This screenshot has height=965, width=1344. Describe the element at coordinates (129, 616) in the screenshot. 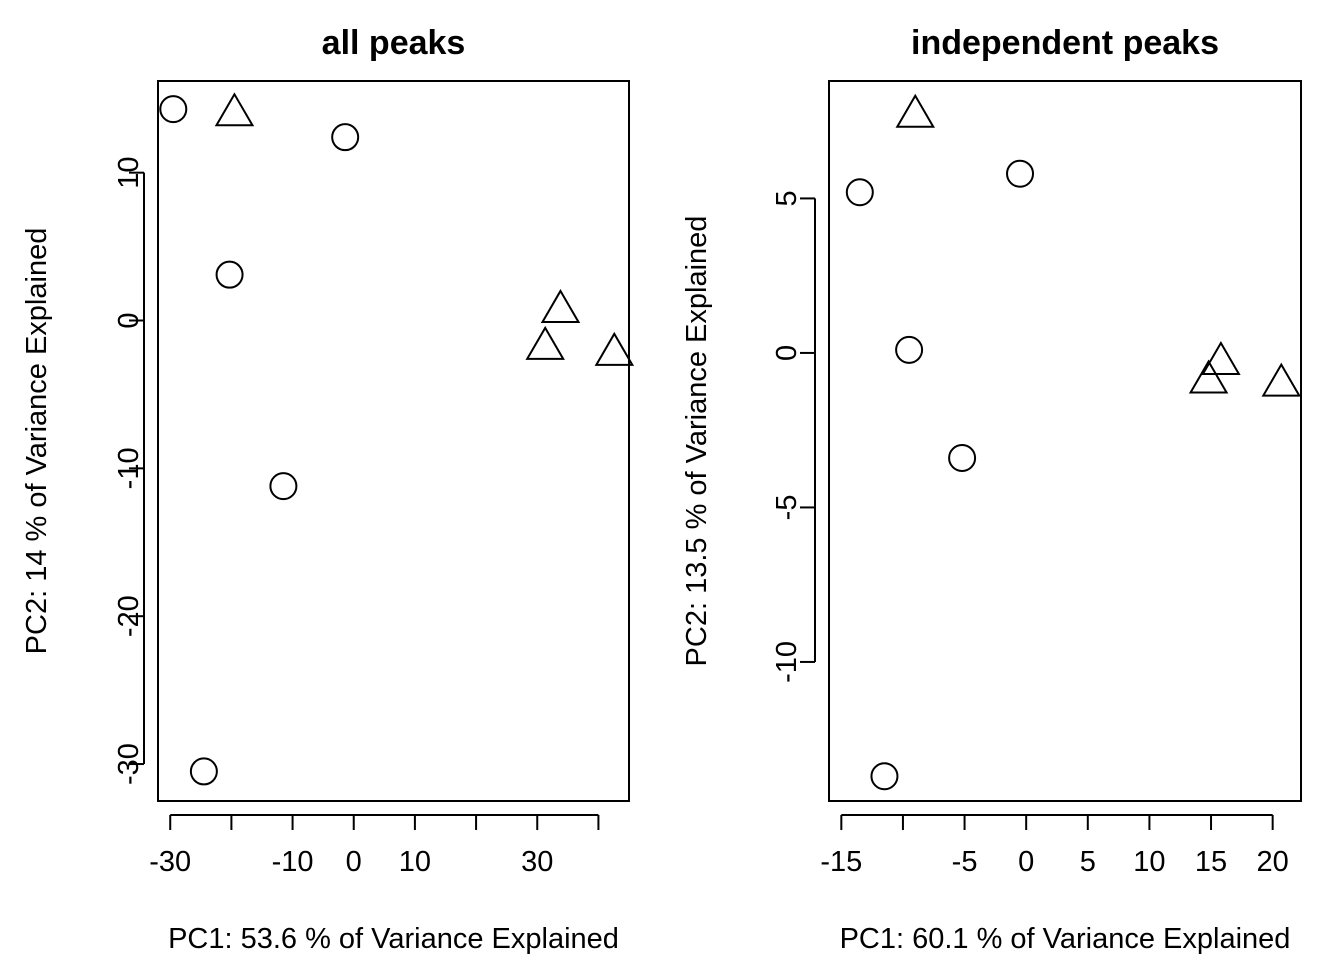

I see `y-tick-label: -20` at that location.